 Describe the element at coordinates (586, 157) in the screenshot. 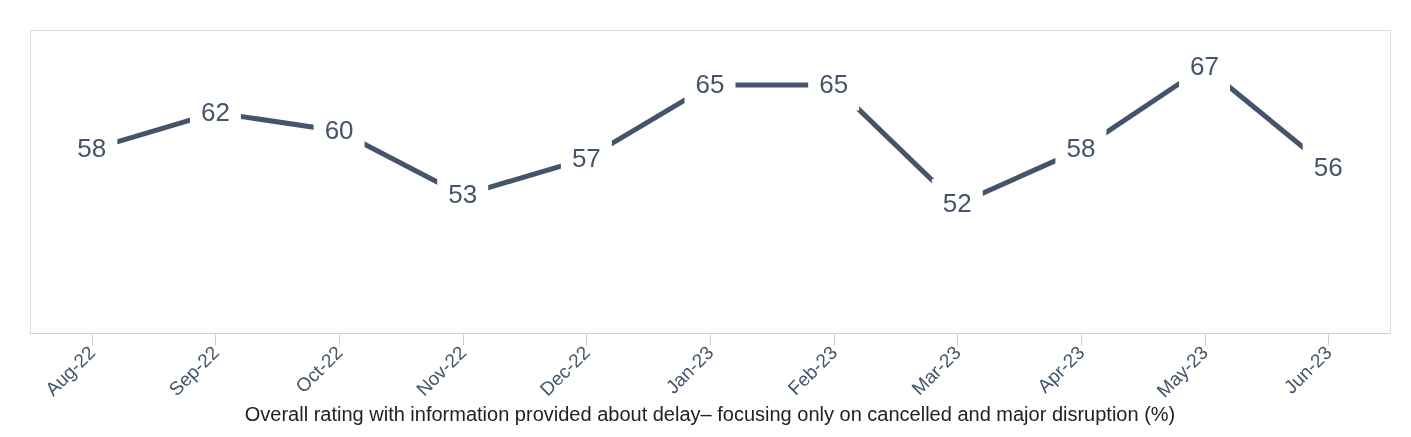

I see `data-label: 57` at that location.